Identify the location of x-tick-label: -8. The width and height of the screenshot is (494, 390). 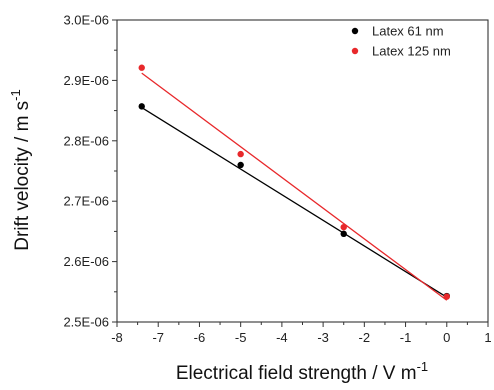
(117, 337).